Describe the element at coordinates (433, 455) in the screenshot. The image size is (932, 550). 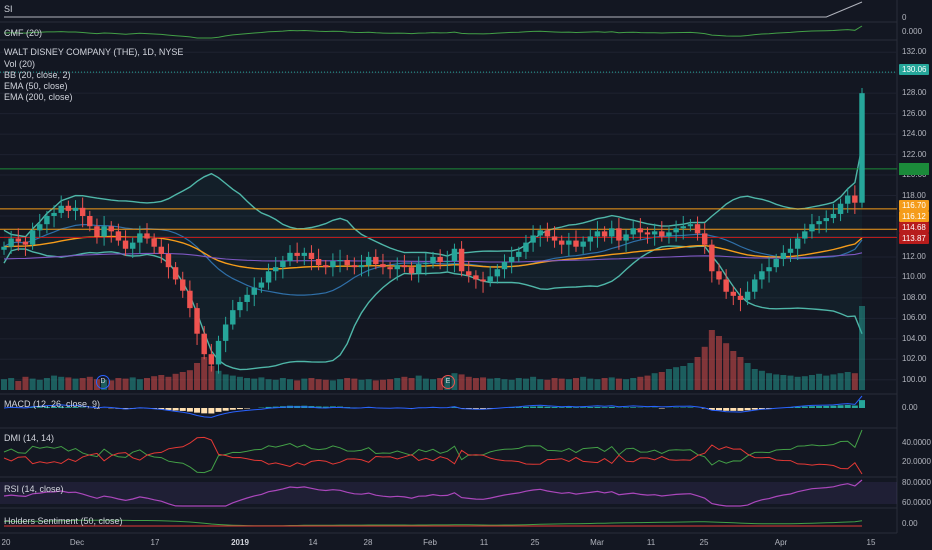
I see `dmi-minus-line` at that location.